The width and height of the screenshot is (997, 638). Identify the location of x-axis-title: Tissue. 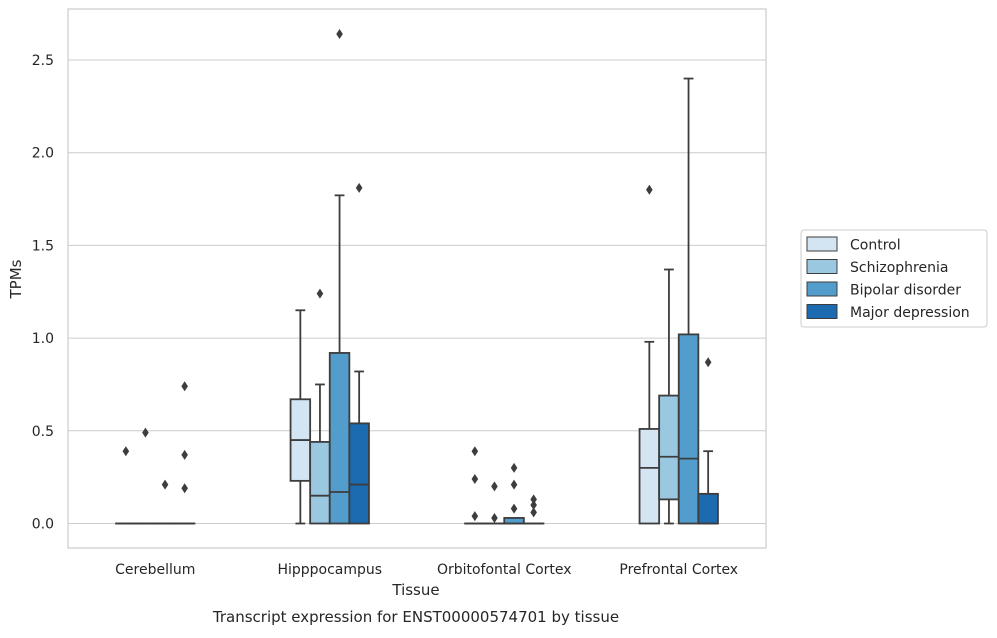
(415, 590).